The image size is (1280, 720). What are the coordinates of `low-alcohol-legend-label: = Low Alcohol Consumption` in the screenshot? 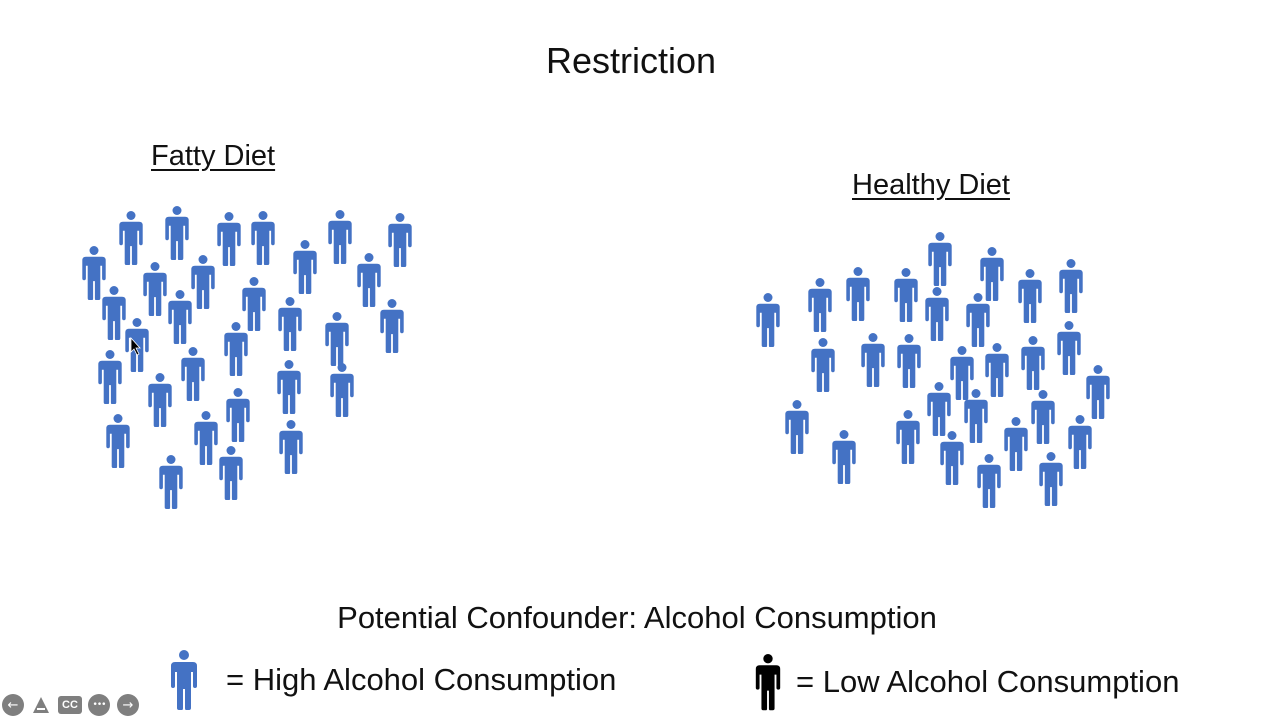 It's located at (988, 681).